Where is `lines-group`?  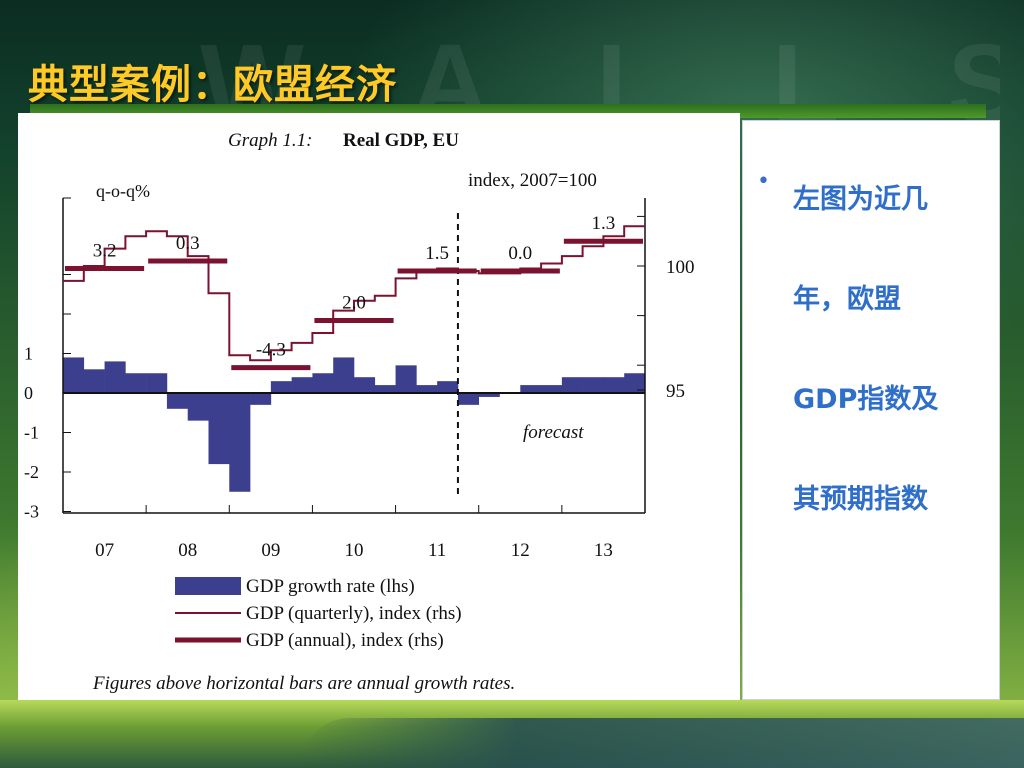
lines-group is located at coordinates (354, 298).